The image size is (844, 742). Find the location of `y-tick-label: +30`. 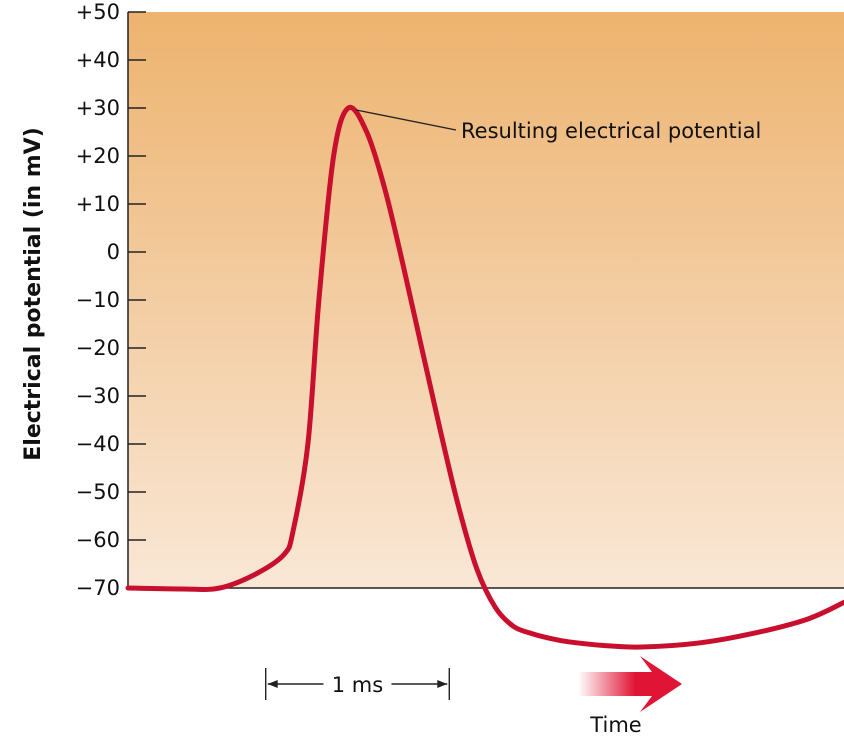

y-tick-label: +30 is located at coordinates (98, 108).